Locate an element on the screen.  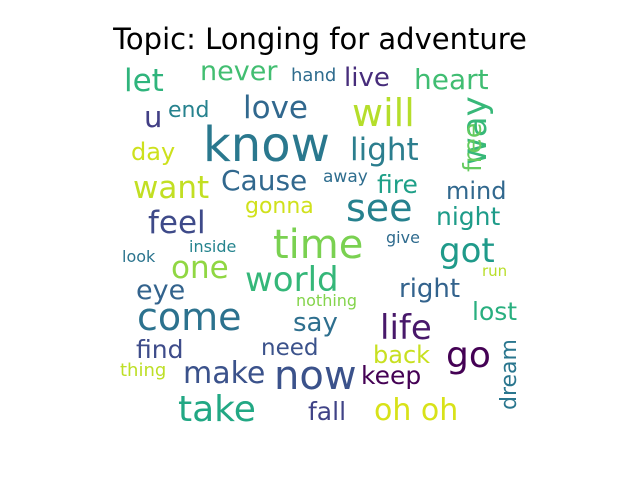
word-look: look is located at coordinates (139, 256).